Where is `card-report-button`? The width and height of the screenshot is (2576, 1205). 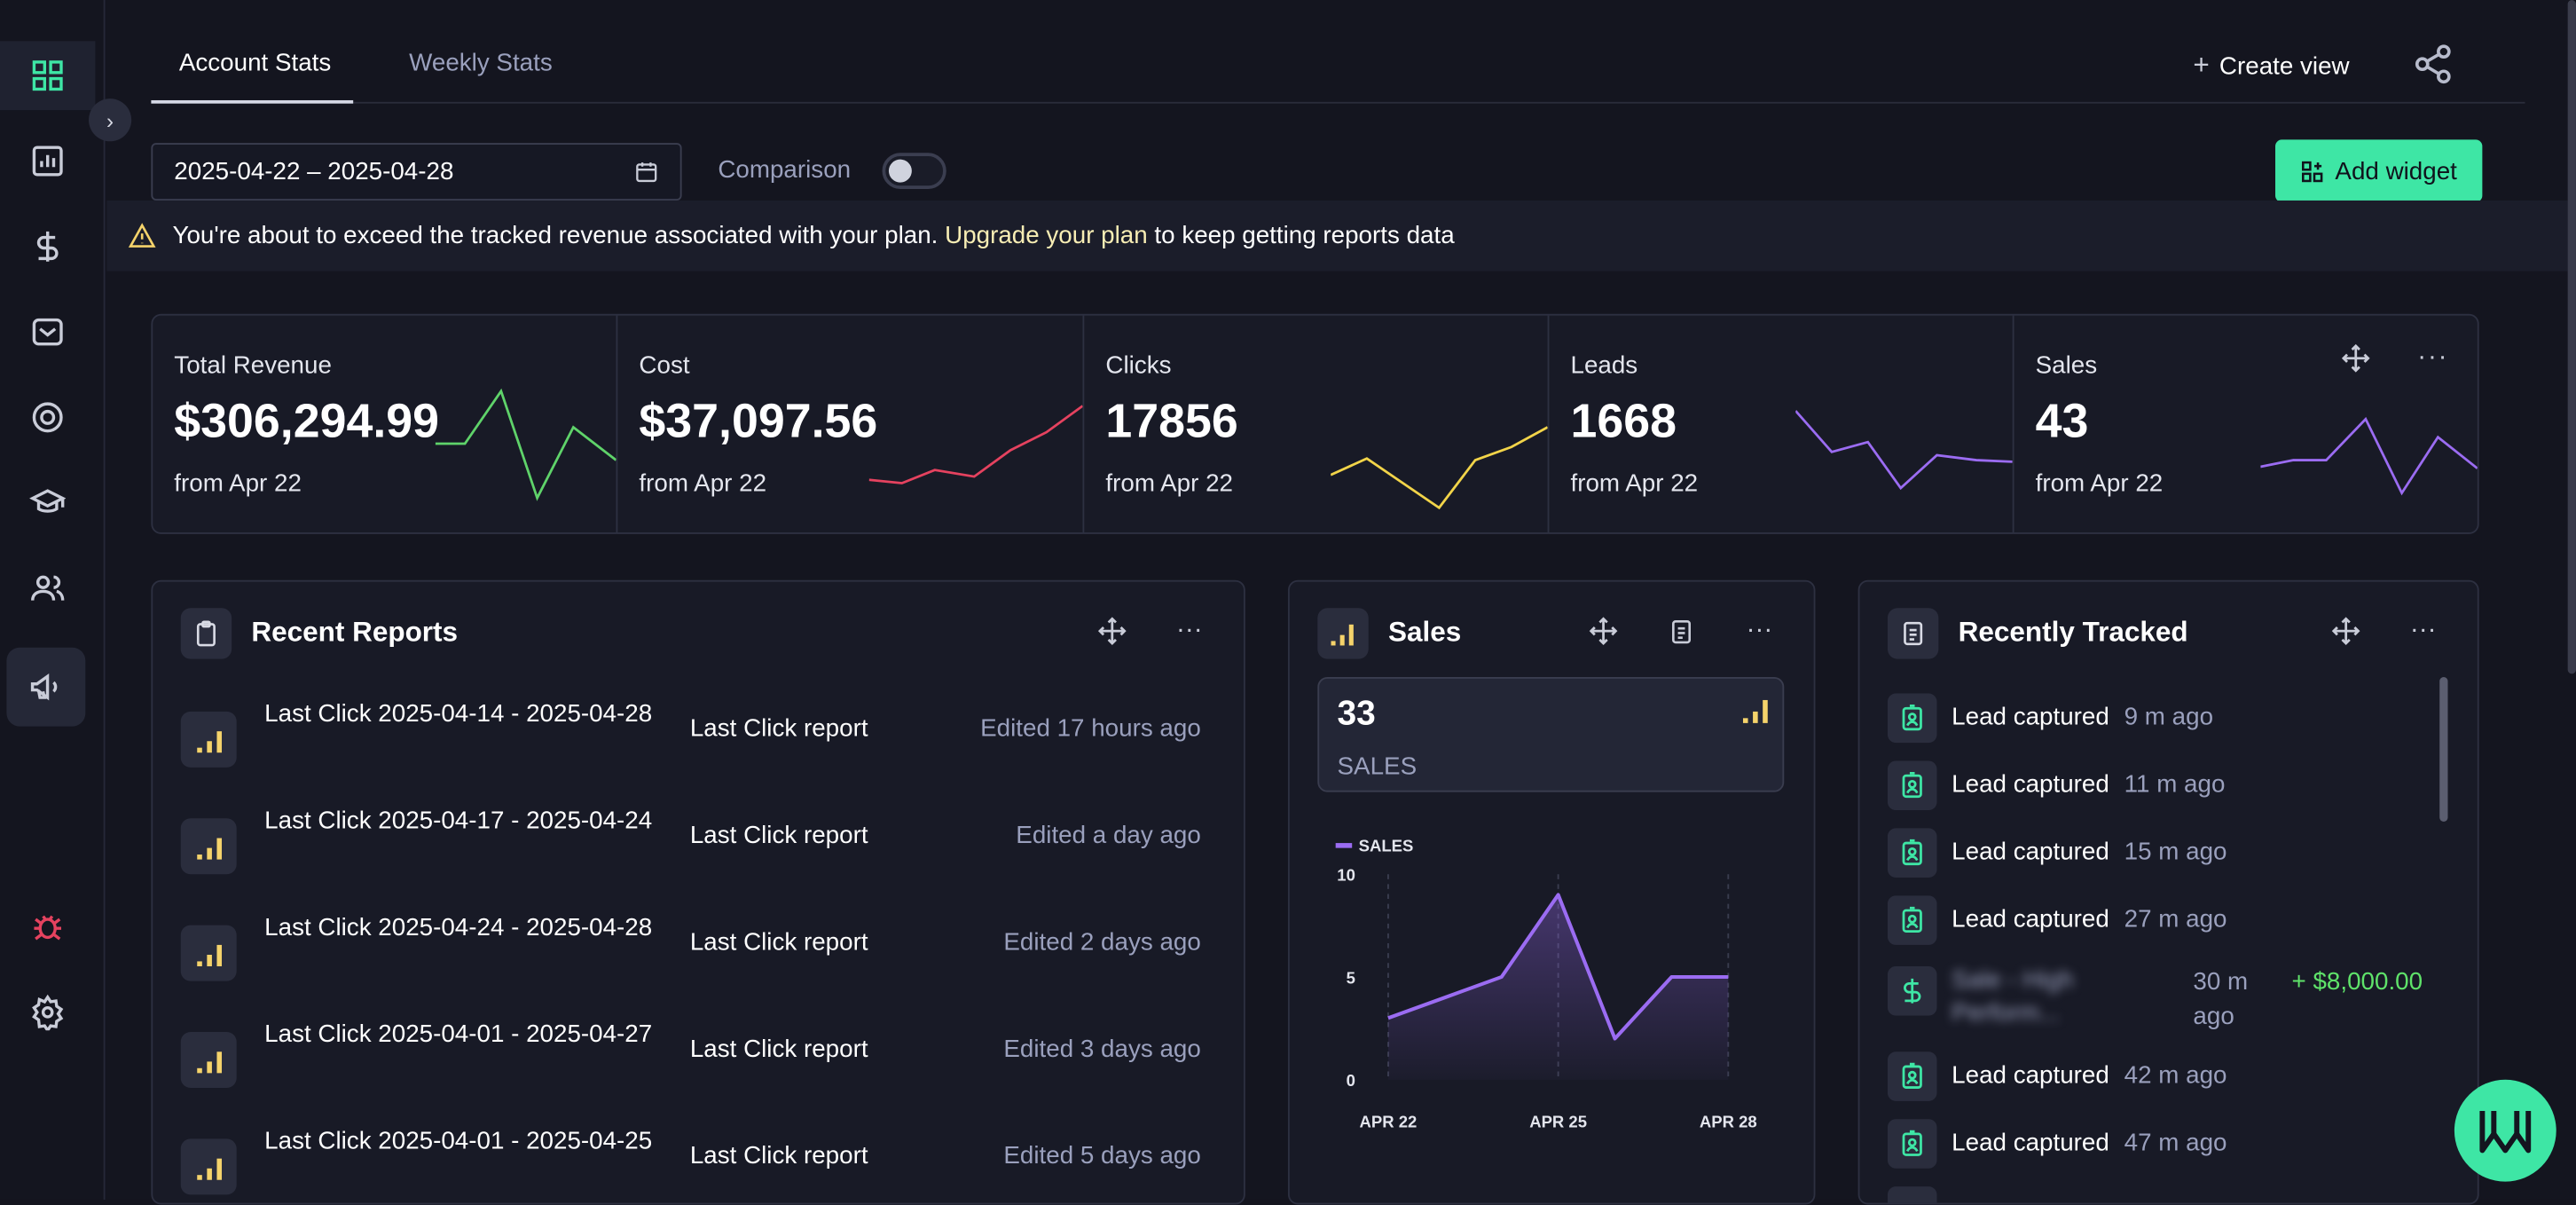 card-report-button is located at coordinates (1680, 631).